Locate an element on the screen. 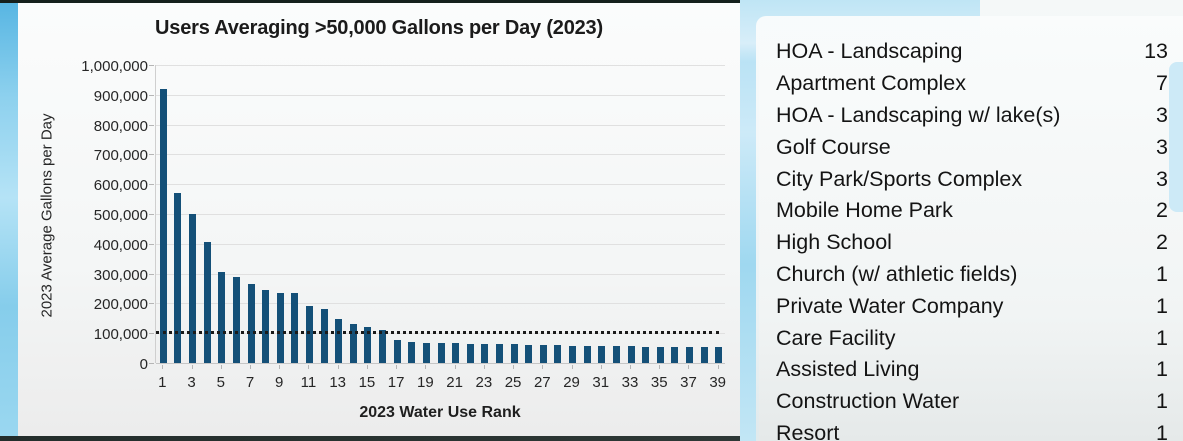  panel-left-accent is located at coordinates (749, 220).